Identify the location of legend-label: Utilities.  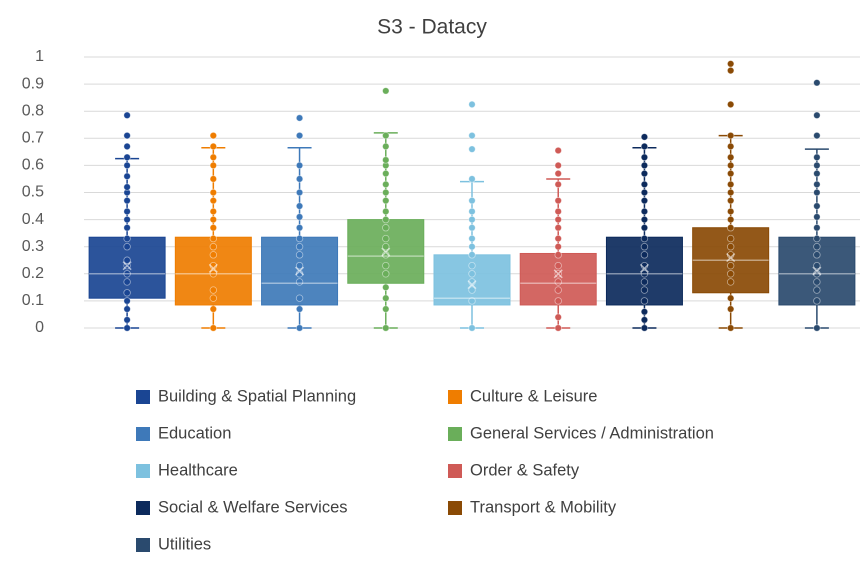
(184, 544).